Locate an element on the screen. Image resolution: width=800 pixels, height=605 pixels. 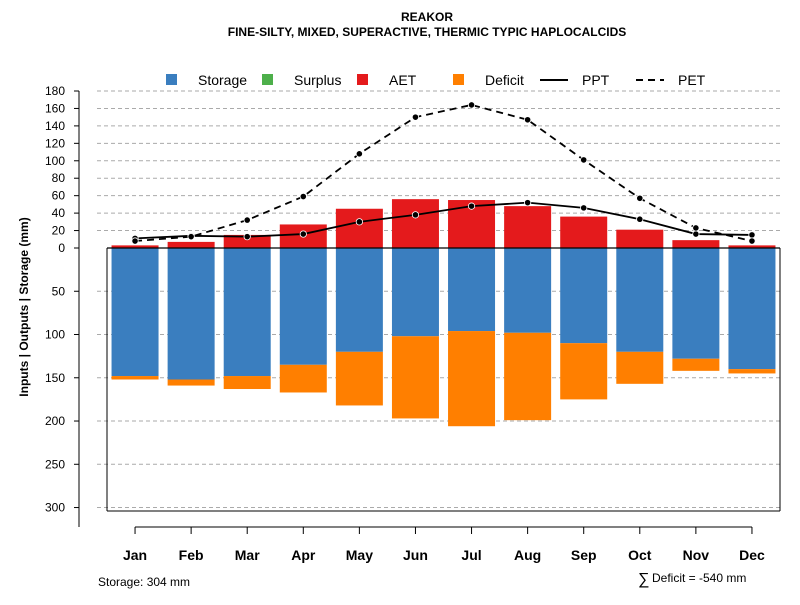
ppt-line is located at coordinates (443, 220).